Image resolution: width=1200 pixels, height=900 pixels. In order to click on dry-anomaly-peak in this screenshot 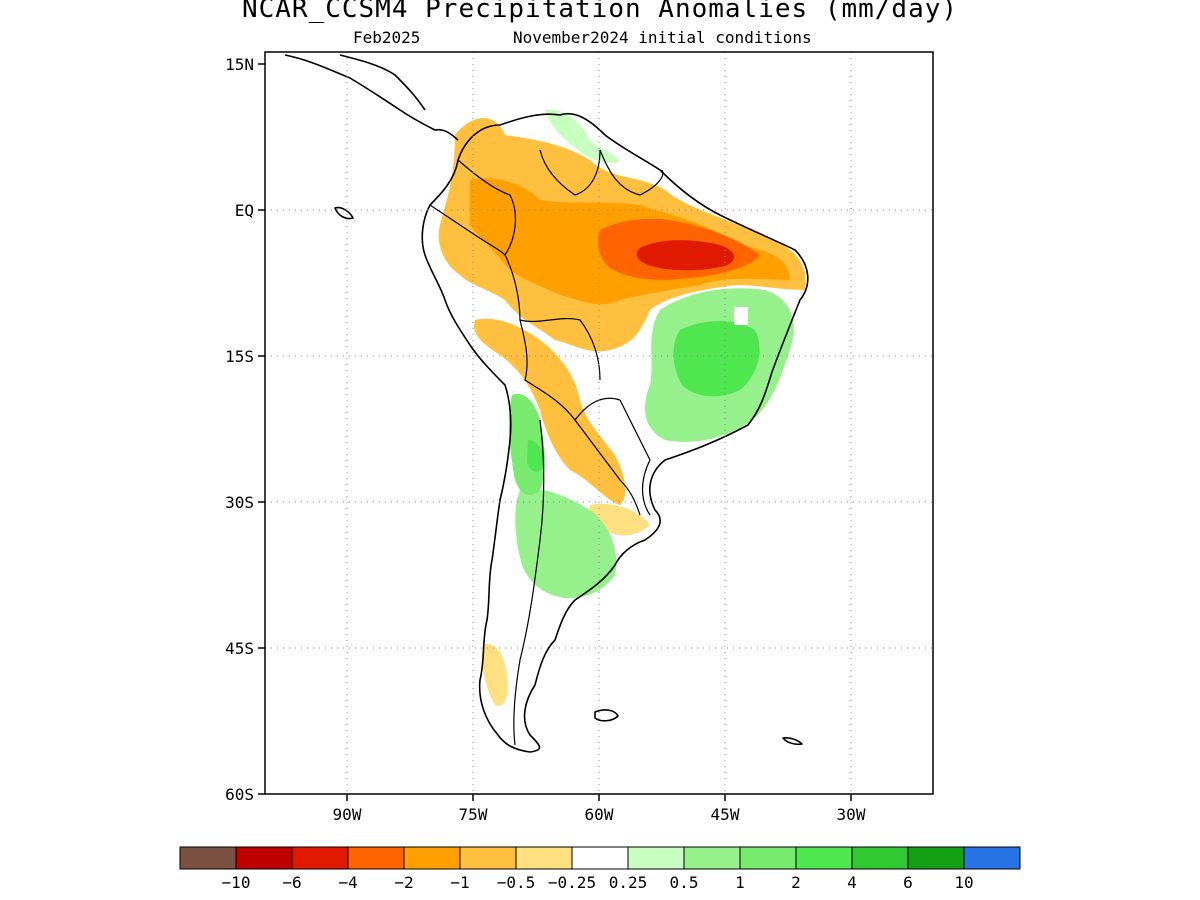, I will do `click(685, 255)`.